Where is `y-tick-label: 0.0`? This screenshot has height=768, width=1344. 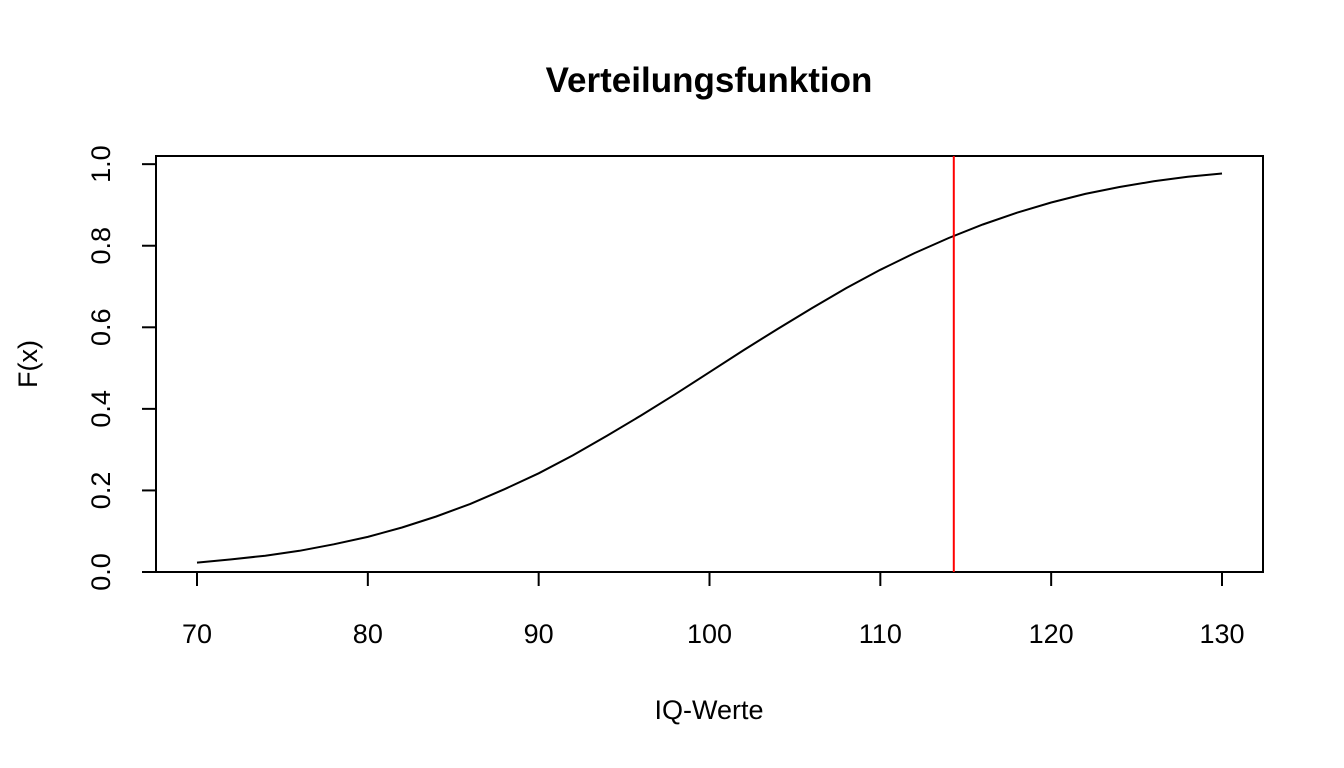 y-tick-label: 0.0 is located at coordinates (101, 572).